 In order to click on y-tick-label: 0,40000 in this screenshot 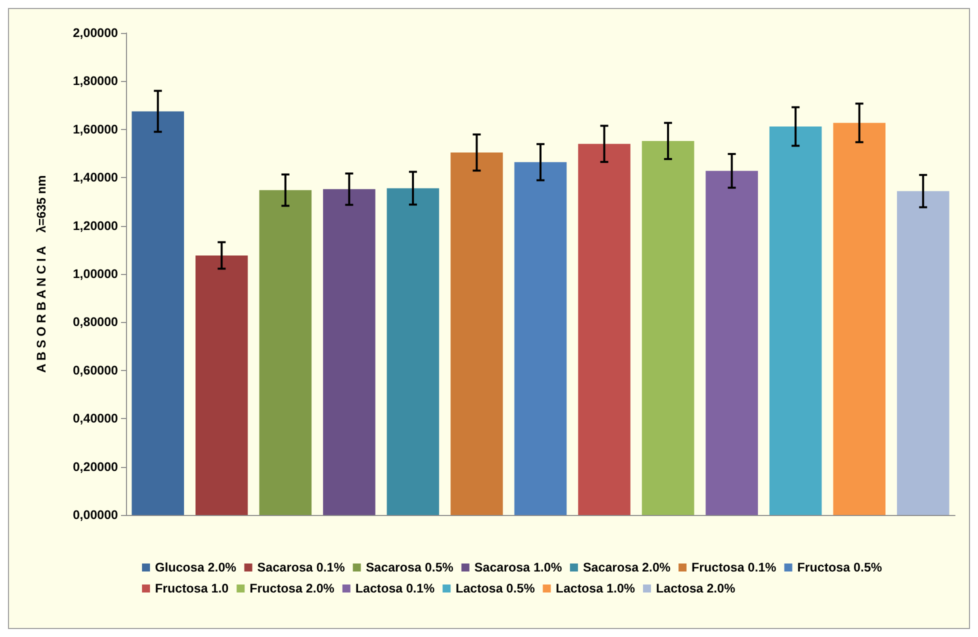, I will do `click(95, 419)`.